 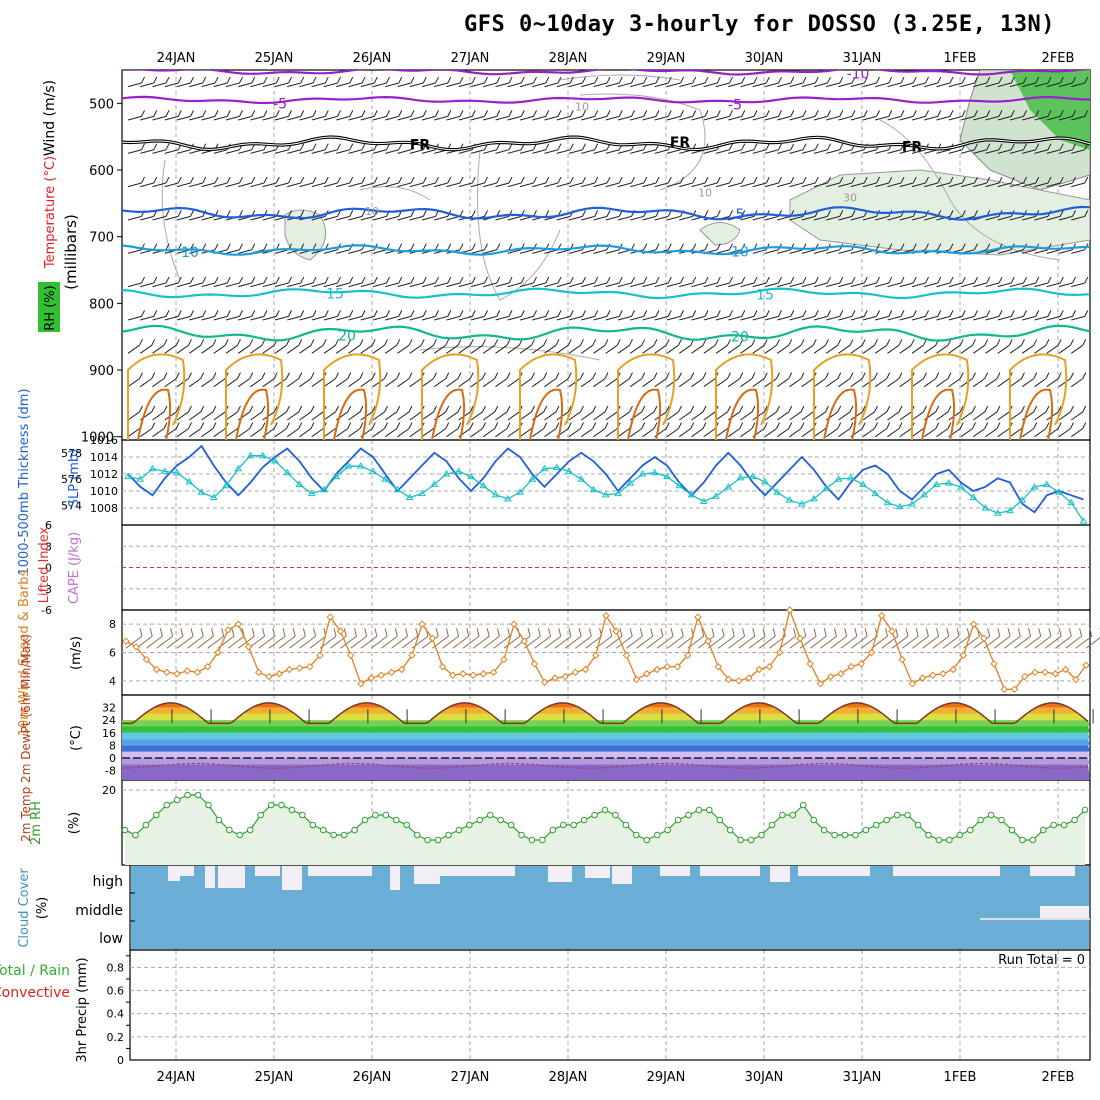 What do you see at coordinates (35, 993) in the screenshot?
I see `ylabel-precip-conv: Convective` at bounding box center [35, 993].